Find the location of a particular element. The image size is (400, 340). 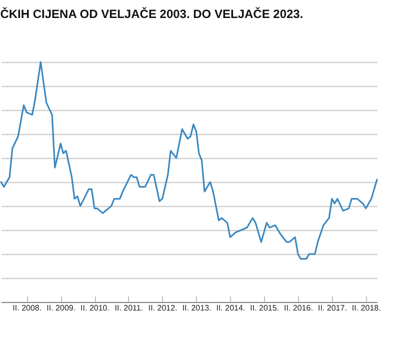

x-tick-label: II. 2015. is located at coordinates (265, 308).